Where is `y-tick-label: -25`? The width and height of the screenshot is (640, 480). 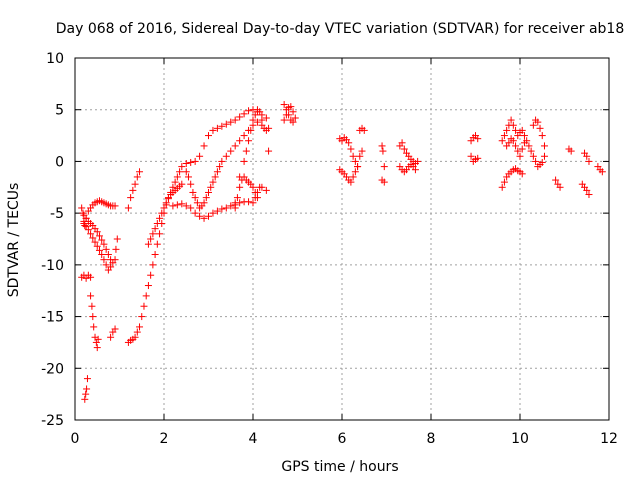
y-tick-label: -25 is located at coordinates (52, 421).